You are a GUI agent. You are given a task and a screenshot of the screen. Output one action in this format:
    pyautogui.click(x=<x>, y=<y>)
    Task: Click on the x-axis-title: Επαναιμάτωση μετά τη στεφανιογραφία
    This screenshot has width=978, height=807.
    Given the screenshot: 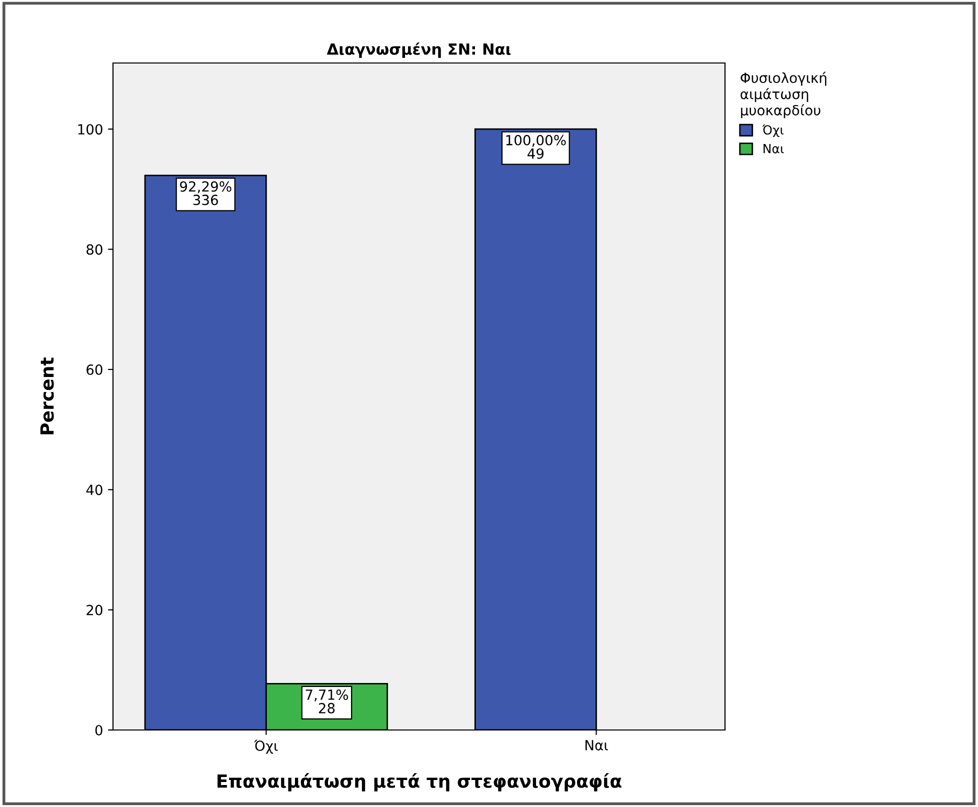 What is the action you would take?
    pyautogui.click(x=420, y=782)
    